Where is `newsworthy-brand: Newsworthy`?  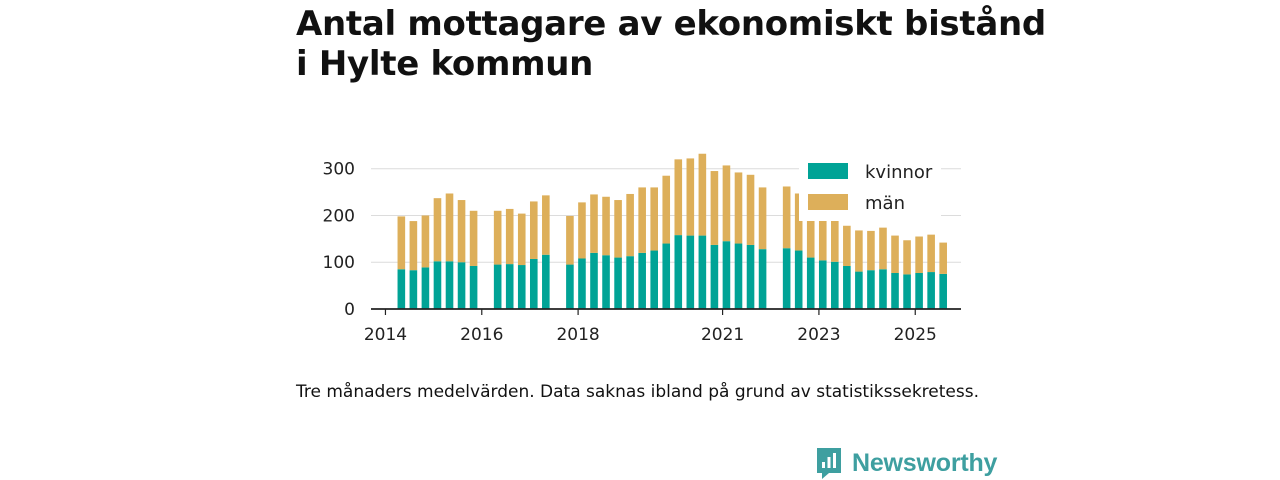 newsworthy-brand: Newsworthy is located at coordinates (906, 463).